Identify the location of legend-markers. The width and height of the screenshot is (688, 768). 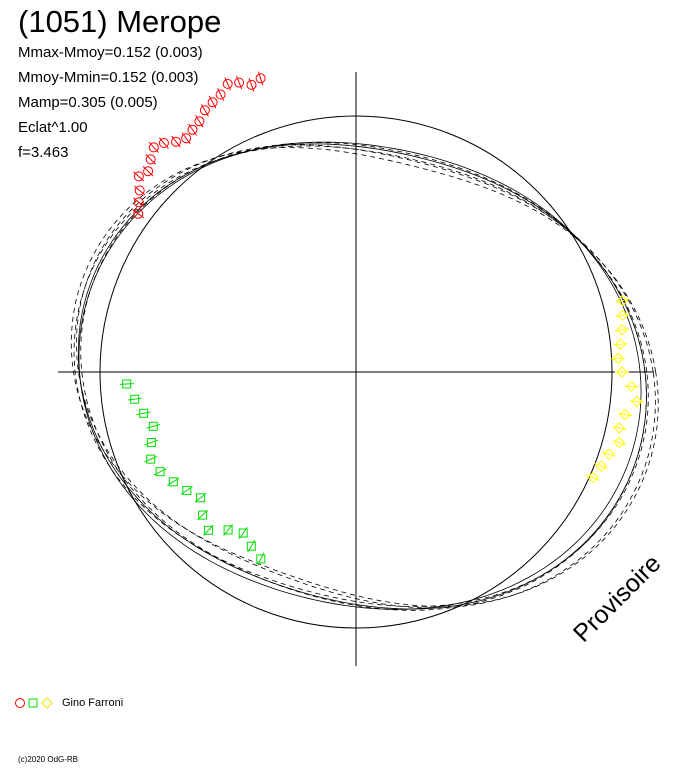
(34, 703).